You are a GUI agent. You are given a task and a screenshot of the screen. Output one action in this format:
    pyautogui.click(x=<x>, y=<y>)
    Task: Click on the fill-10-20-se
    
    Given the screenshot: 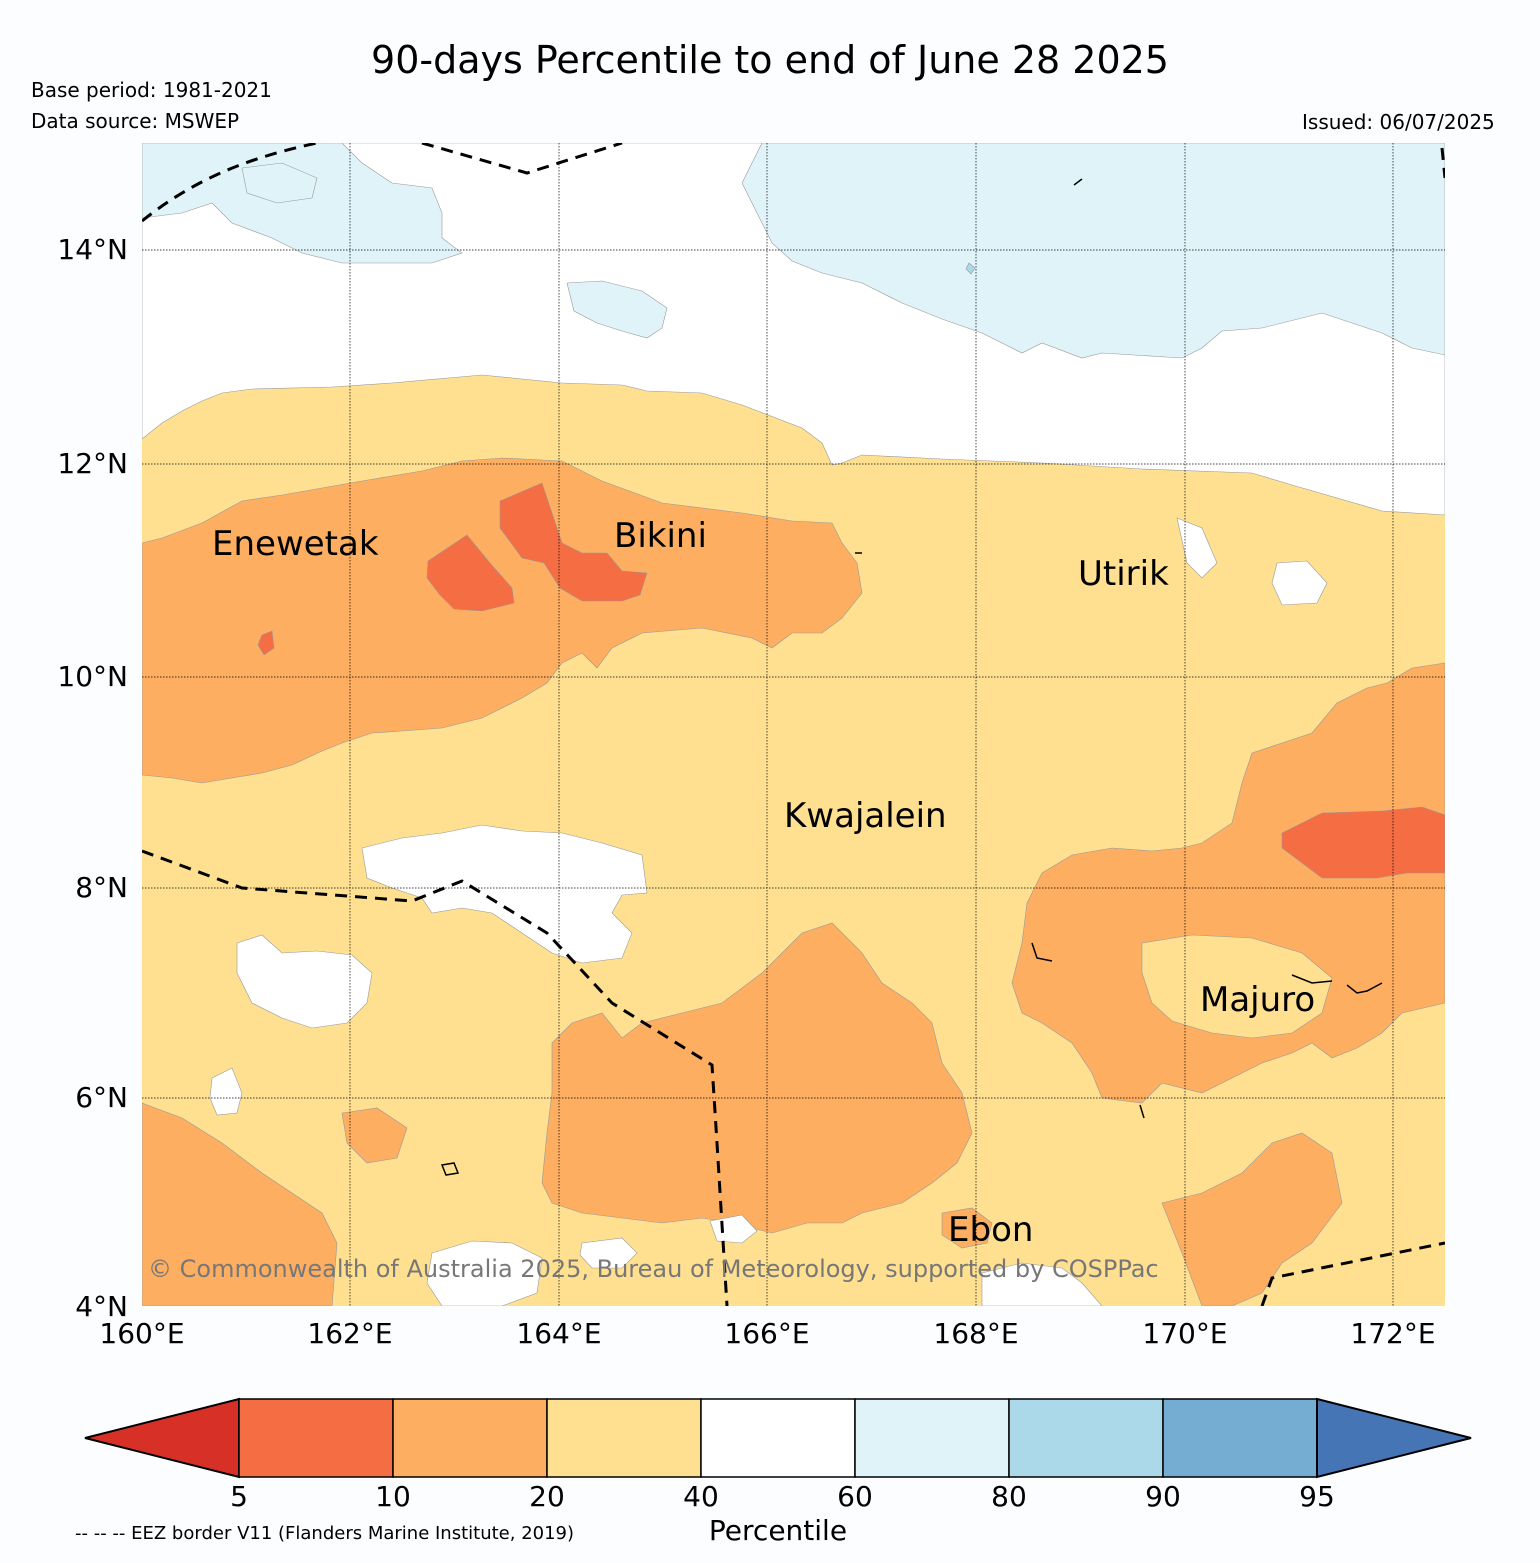 What is the action you would take?
    pyautogui.click(x=1252, y=1219)
    